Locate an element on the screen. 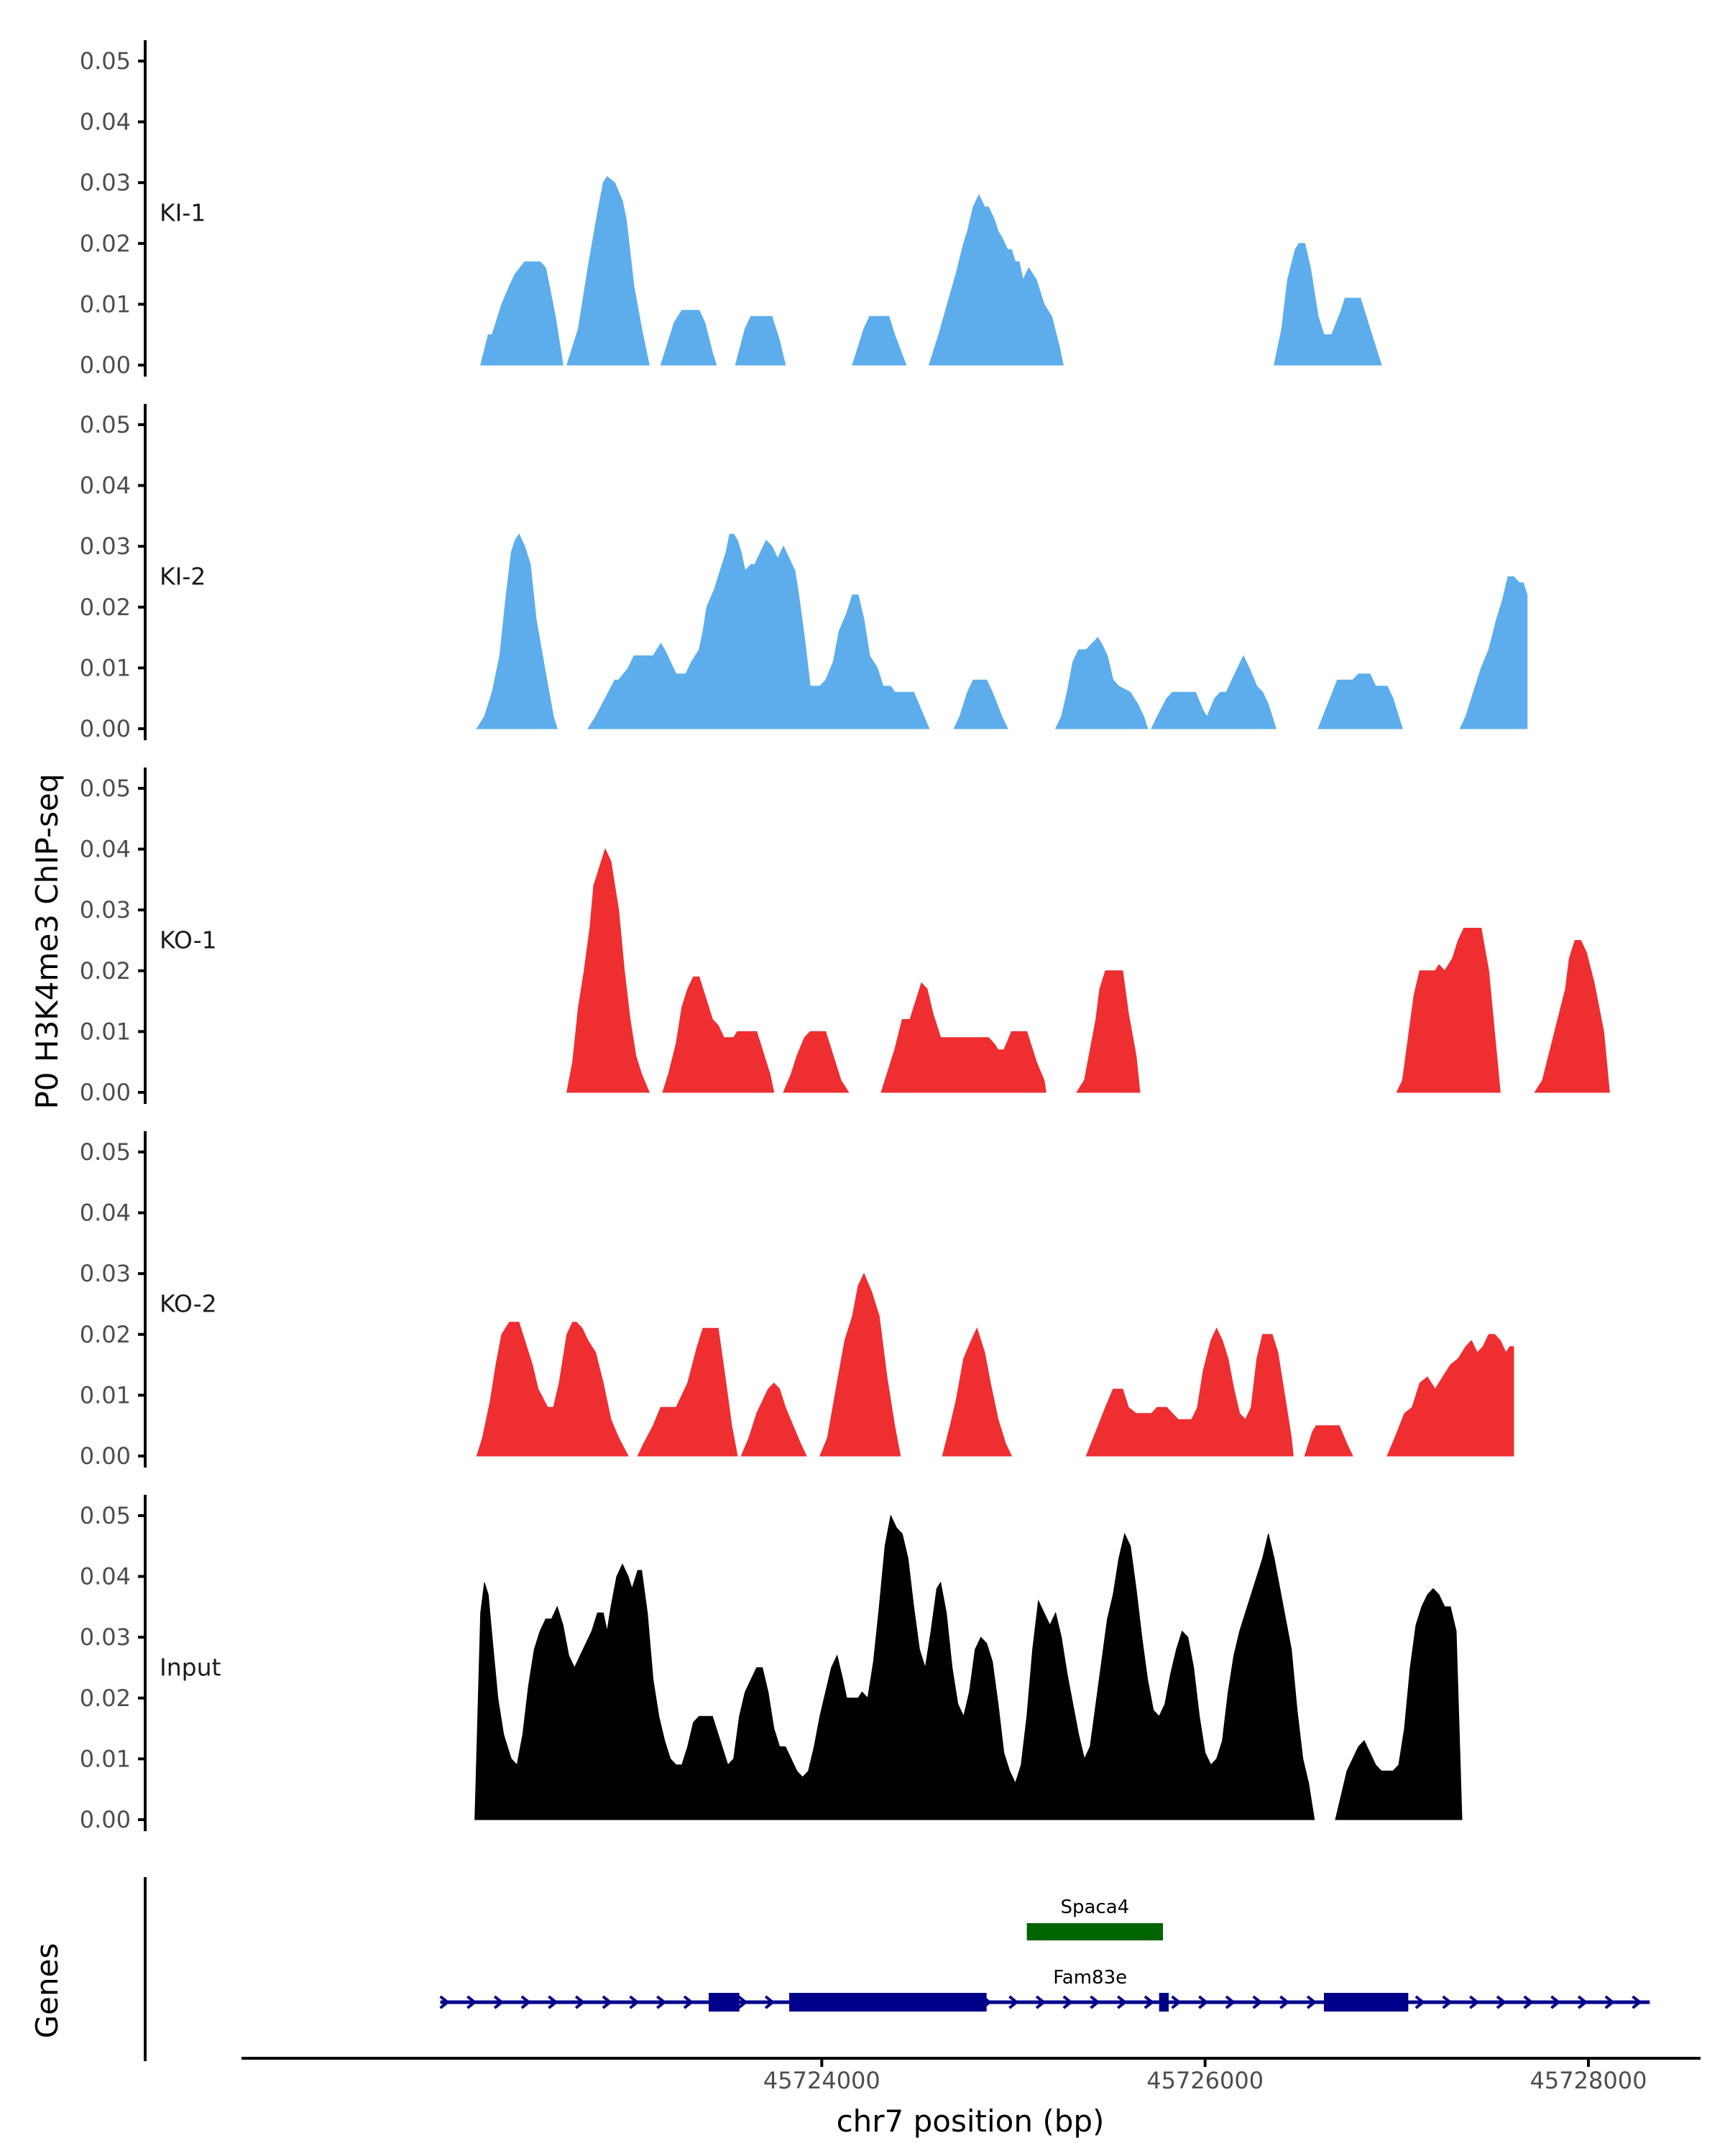 The width and height of the screenshot is (1725, 2156). track-label: Input is located at coordinates (190, 1667).